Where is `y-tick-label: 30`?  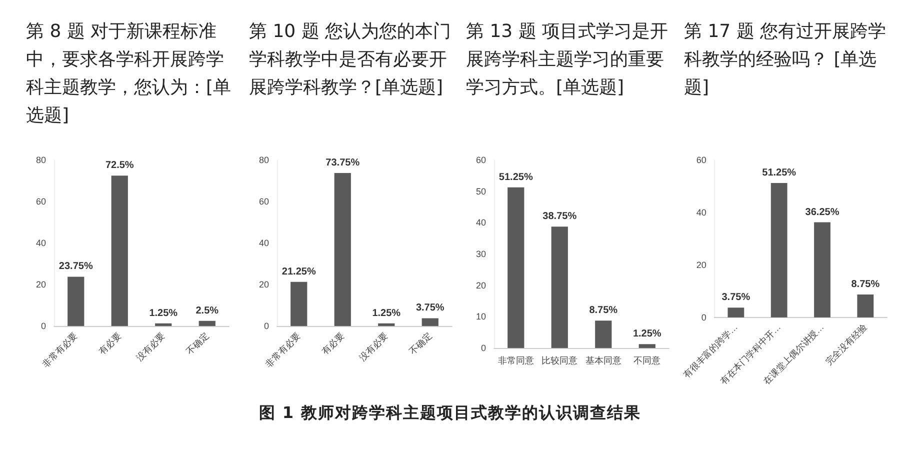
y-tick-label: 30 is located at coordinates (481, 254).